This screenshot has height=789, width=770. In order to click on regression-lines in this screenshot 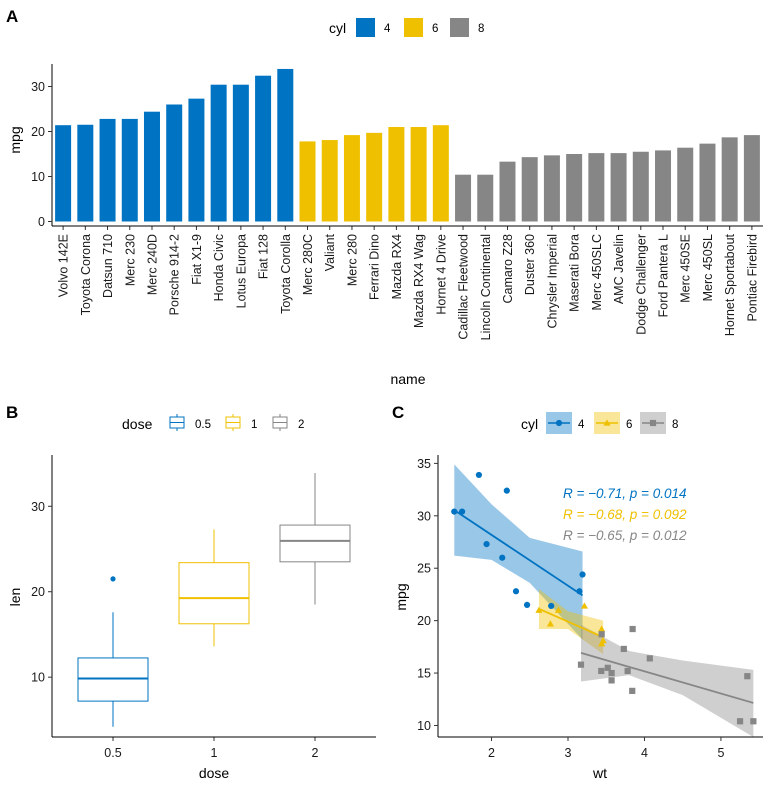, I will do `click(603, 606)`.